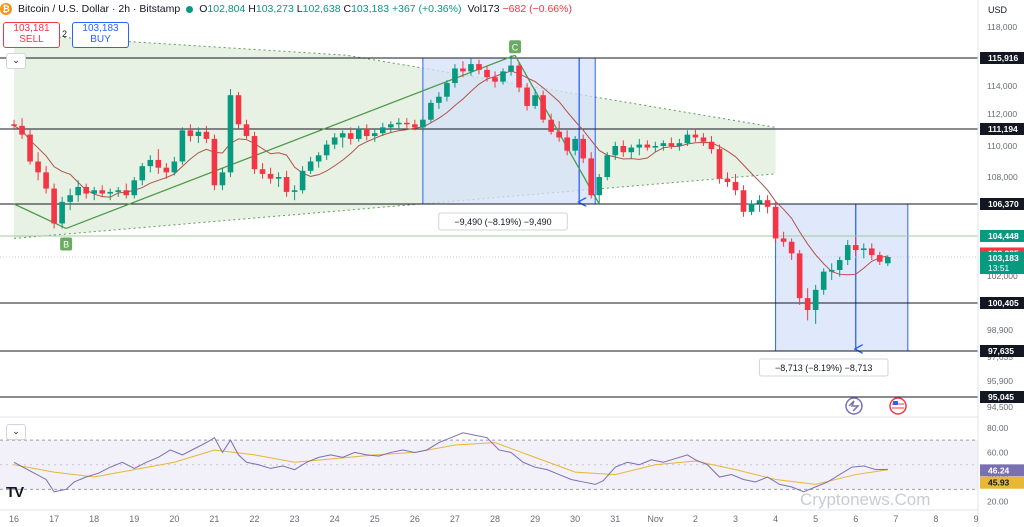 The width and height of the screenshot is (1024, 527). I want to click on tradingview-logo: TV, so click(15, 492).